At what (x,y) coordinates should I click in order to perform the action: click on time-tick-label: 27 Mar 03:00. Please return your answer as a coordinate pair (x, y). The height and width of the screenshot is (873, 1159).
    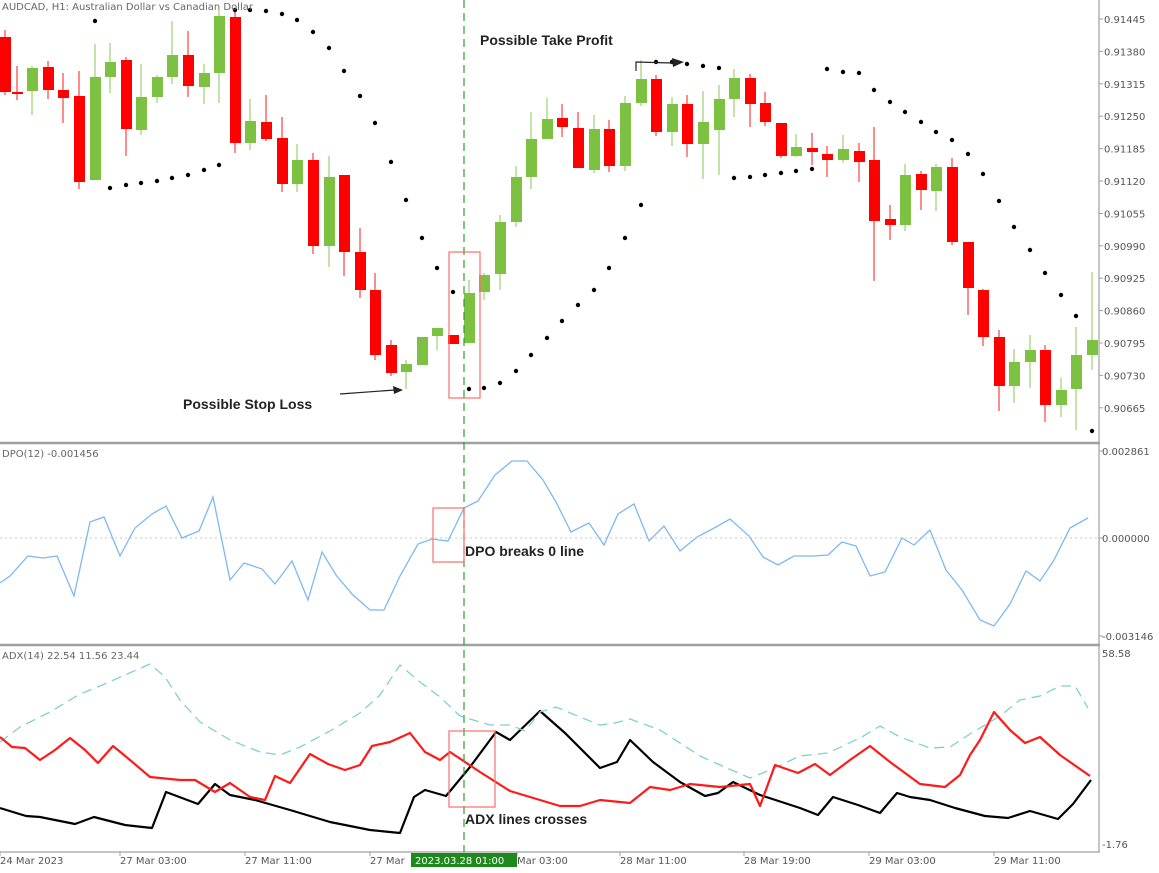
    Looking at the image, I should click on (153, 861).